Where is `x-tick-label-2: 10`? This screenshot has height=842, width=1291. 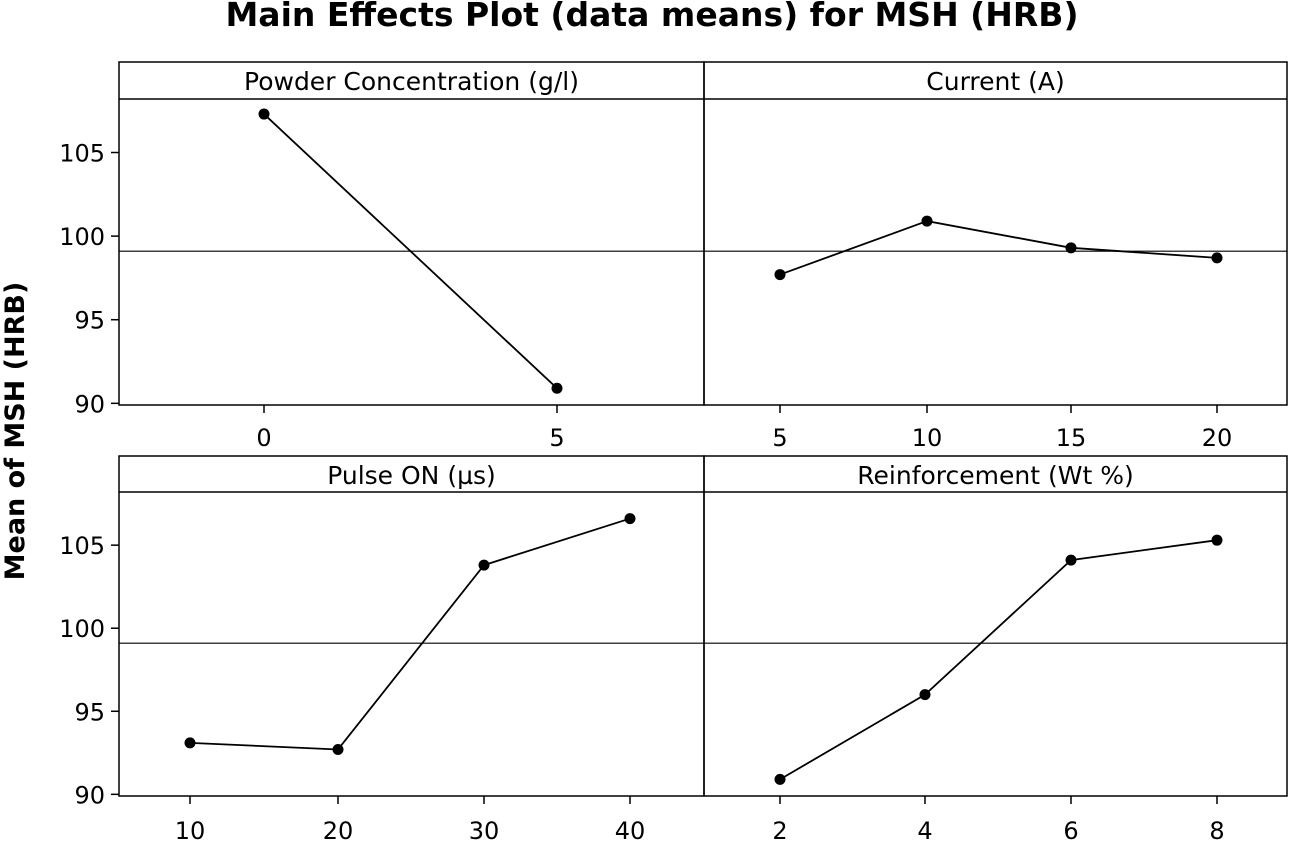
x-tick-label-2: 10 is located at coordinates (927, 438).